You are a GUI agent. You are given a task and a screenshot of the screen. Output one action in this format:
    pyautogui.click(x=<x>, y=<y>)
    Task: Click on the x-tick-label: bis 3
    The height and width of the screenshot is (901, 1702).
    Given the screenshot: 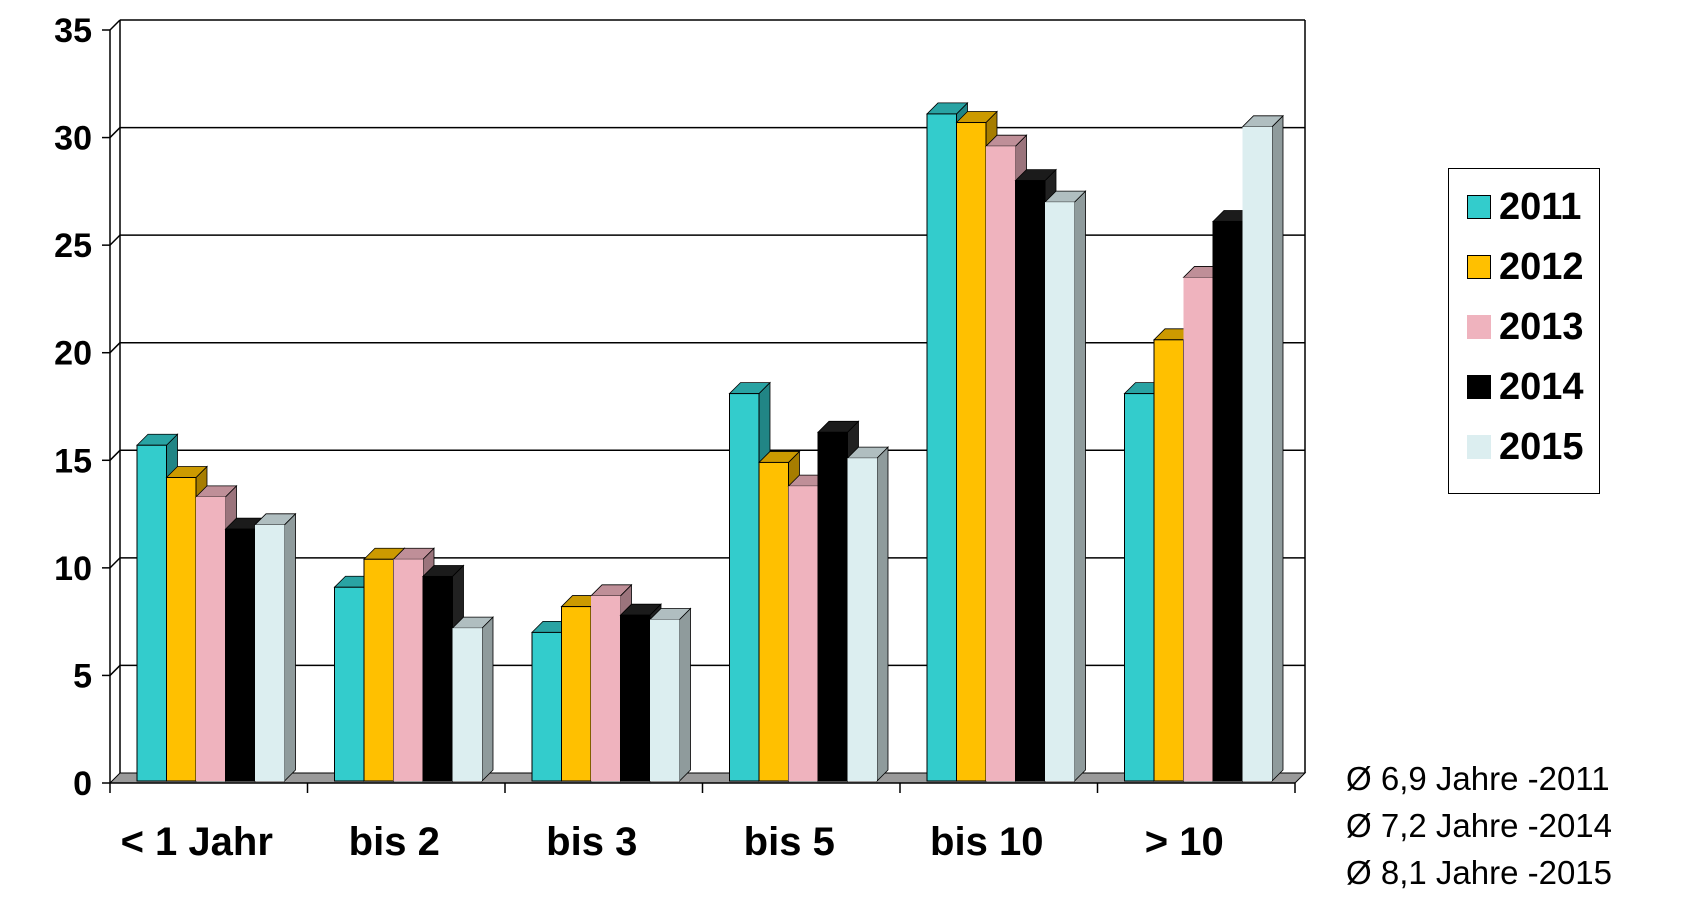 What is the action you would take?
    pyautogui.click(x=591, y=842)
    